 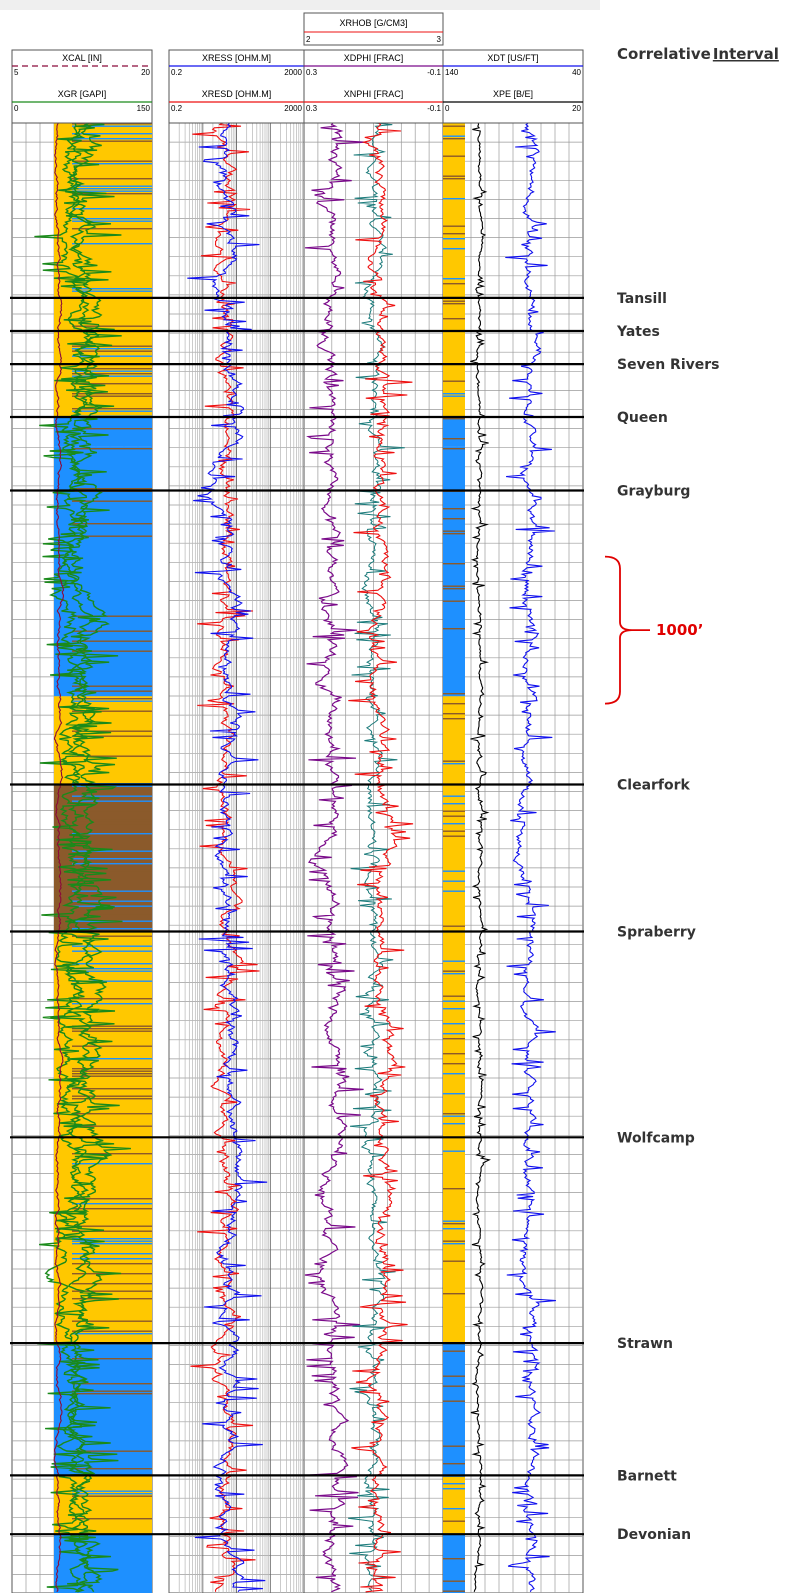 I want to click on formation-label-grayburg: Grayburg, so click(x=653, y=492).